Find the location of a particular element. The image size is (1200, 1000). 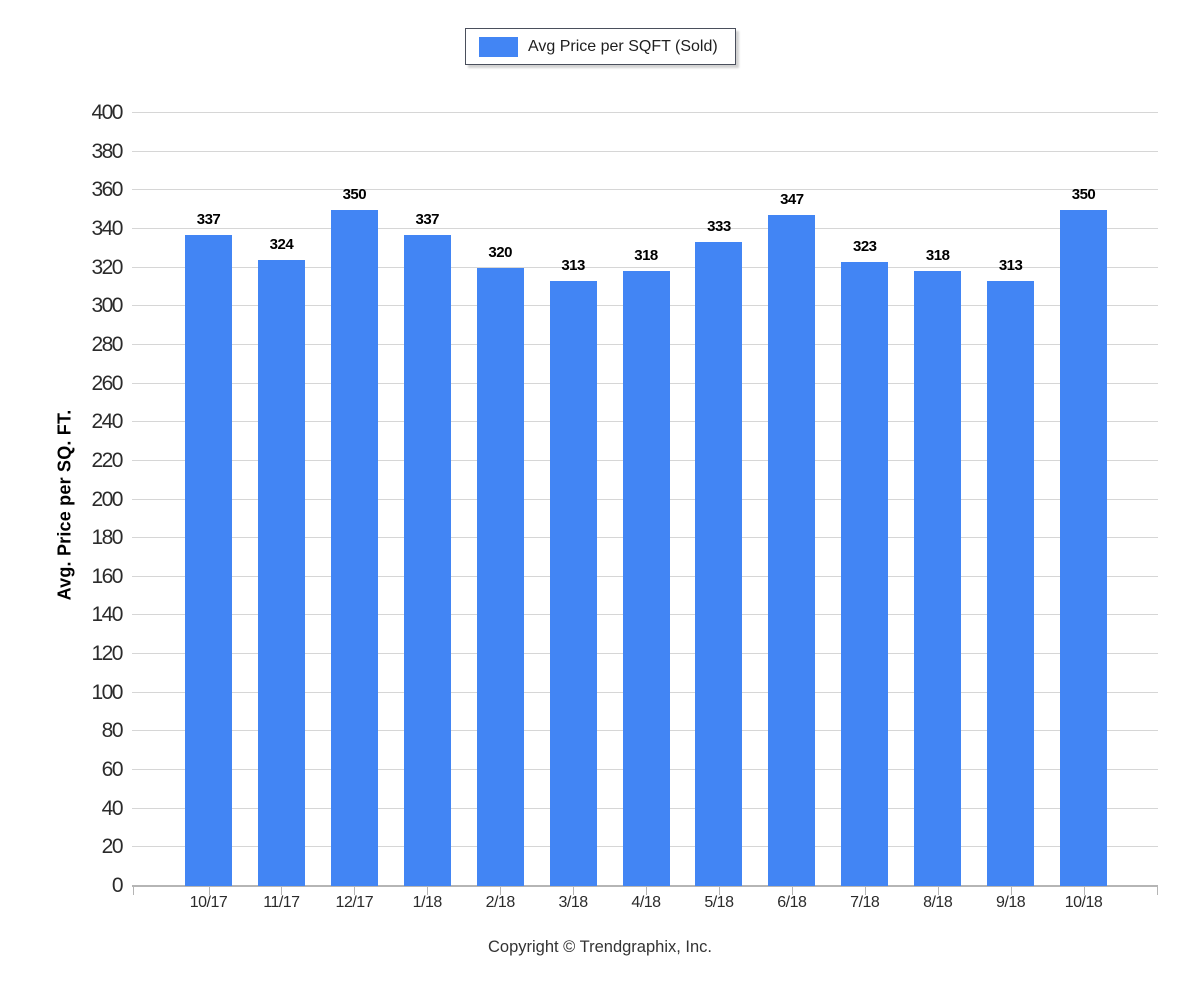

x-tick-label: 9/18 is located at coordinates (1011, 902).